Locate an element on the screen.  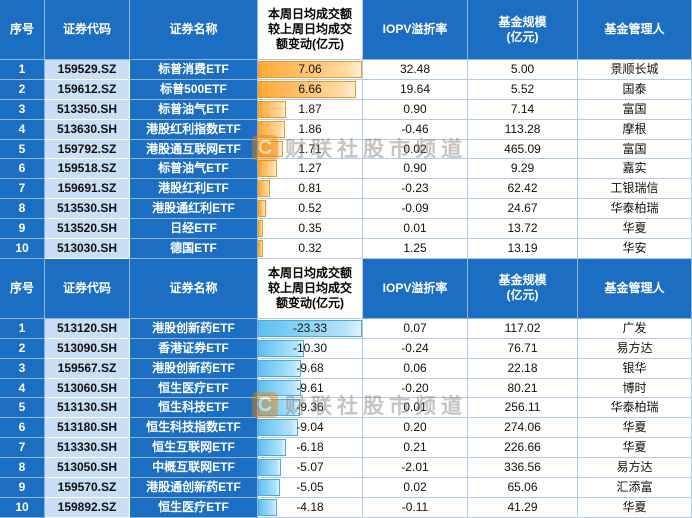
iopv-cell: 1.25 is located at coordinates (415, 249).